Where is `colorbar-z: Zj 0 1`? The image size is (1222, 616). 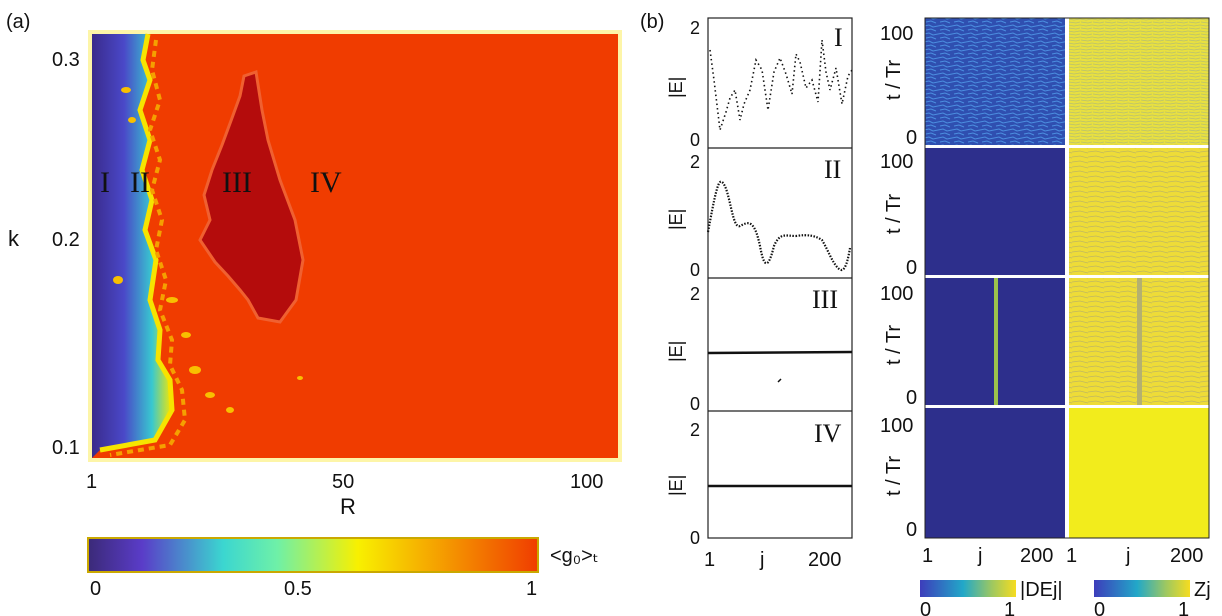 colorbar-z: Zj 0 1 is located at coordinates (1152, 597).